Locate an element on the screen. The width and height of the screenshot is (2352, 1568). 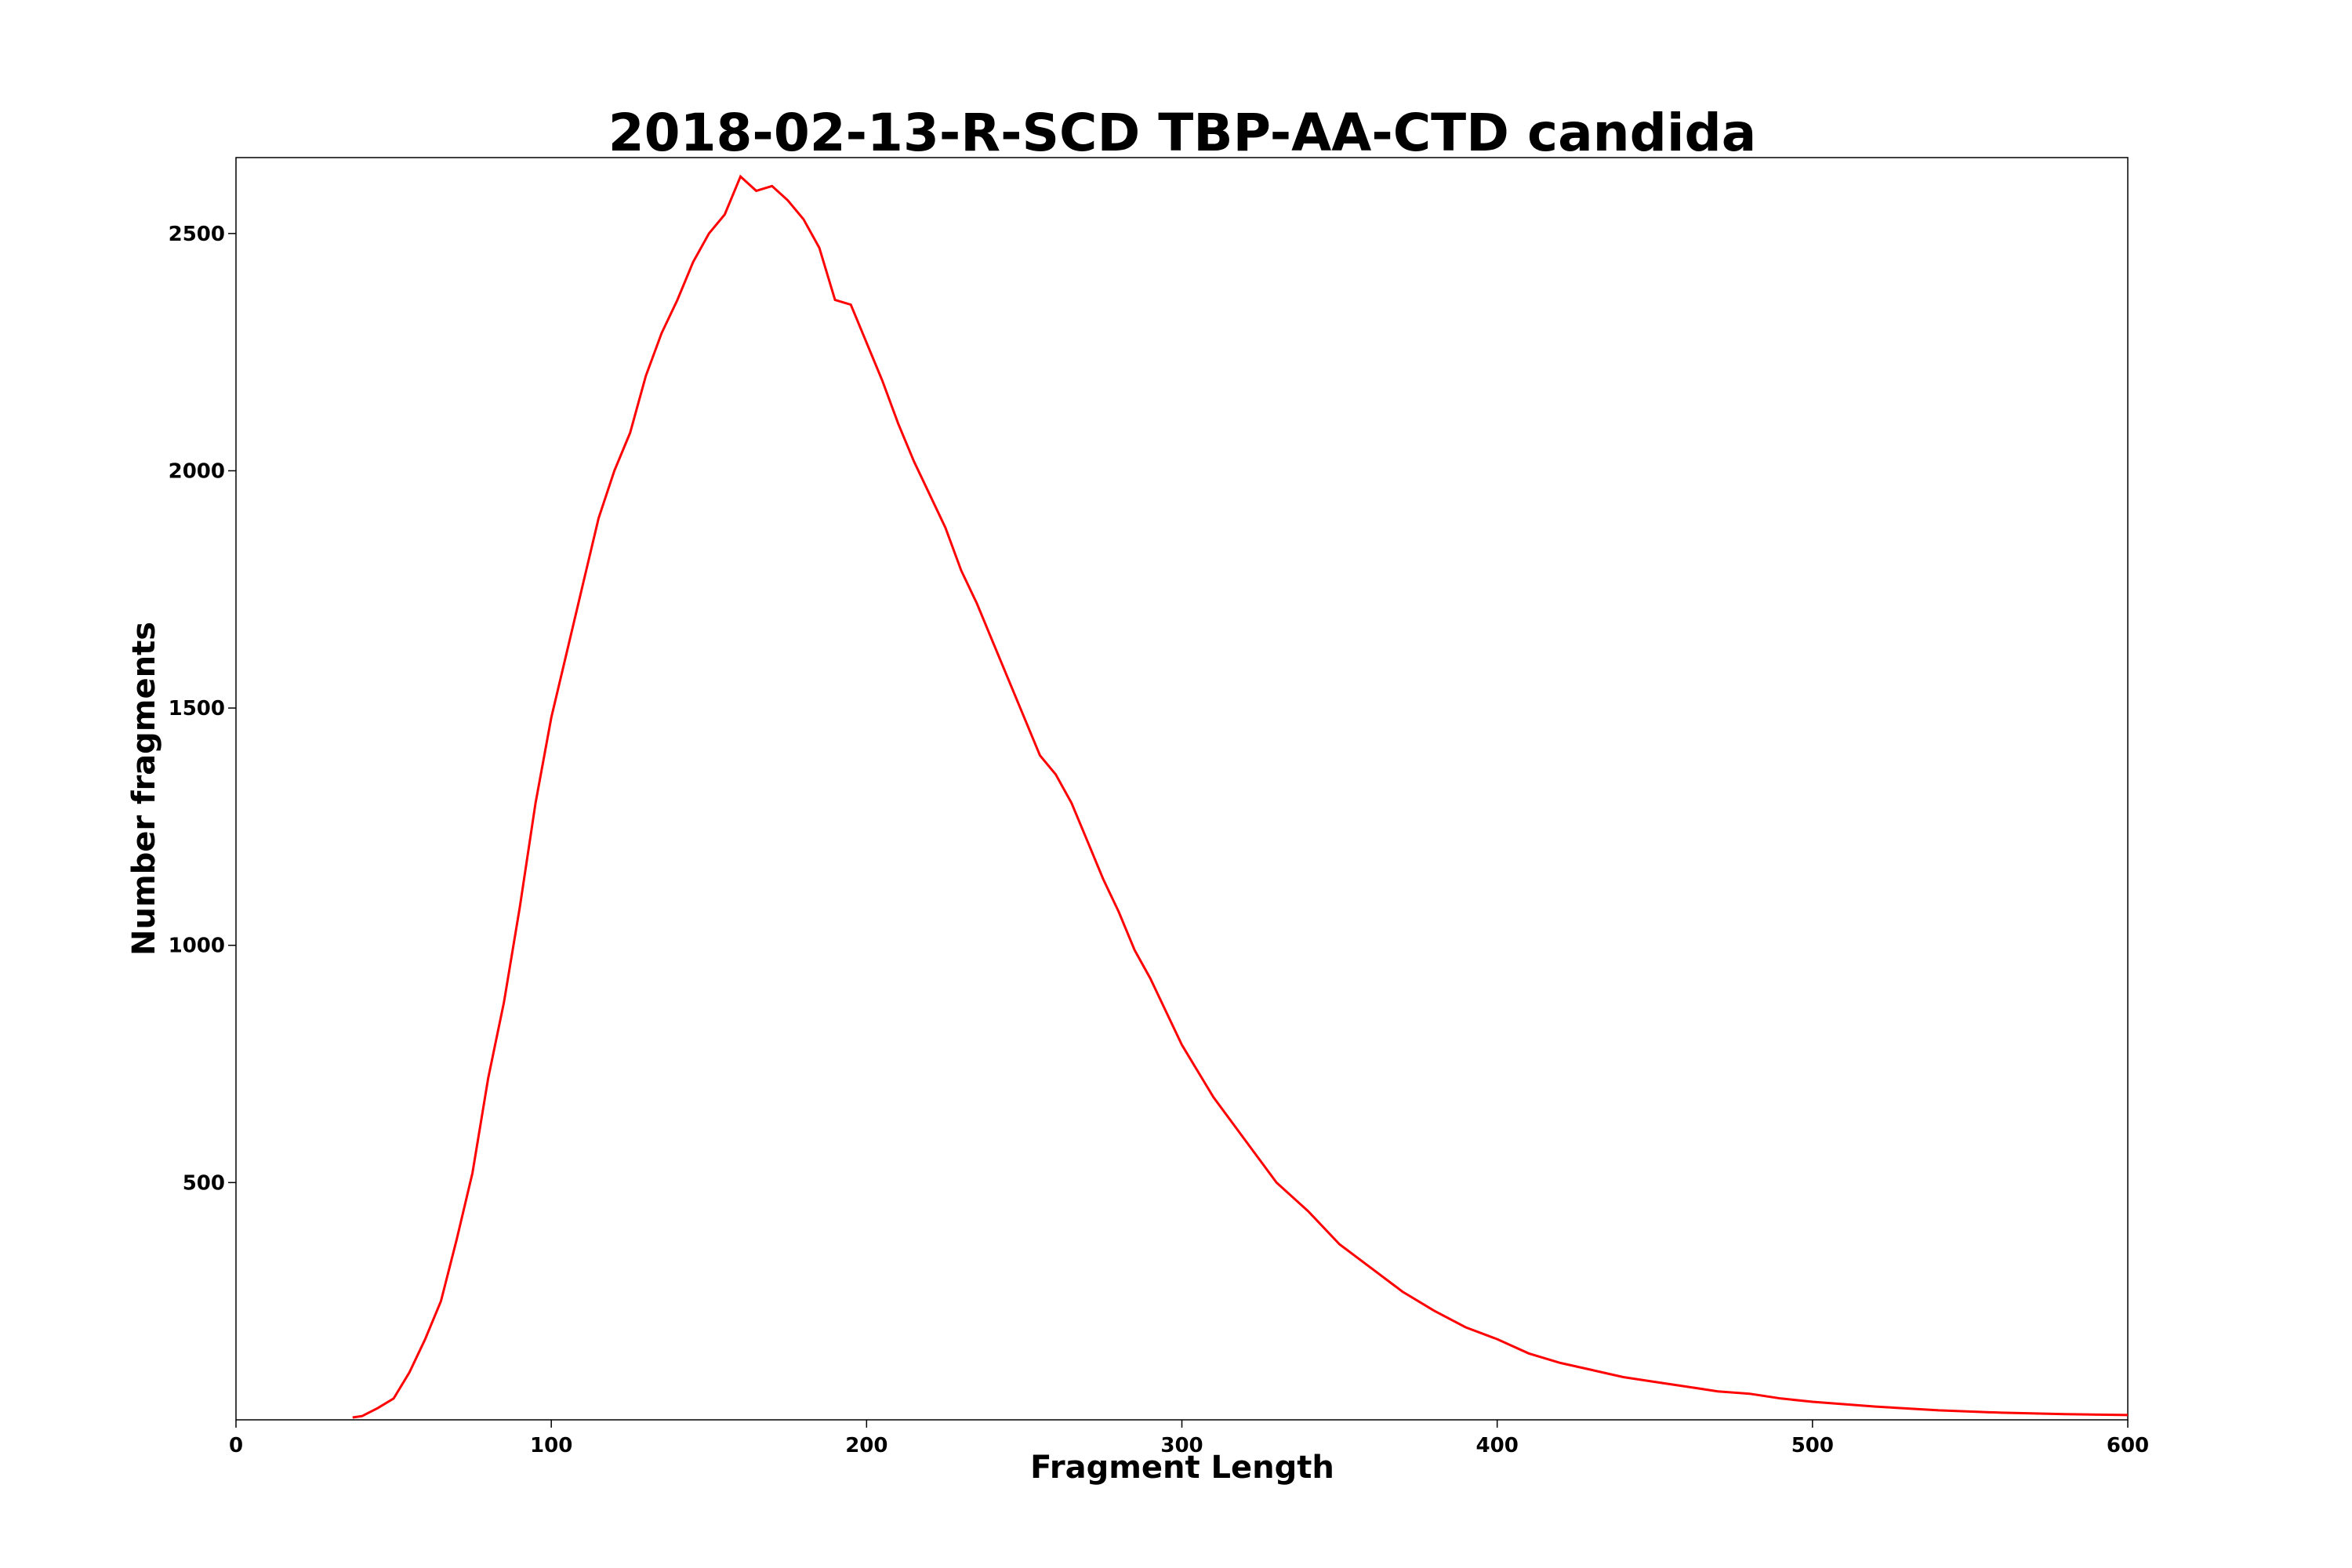
y-tick-label: 1500 is located at coordinates (197, 708).